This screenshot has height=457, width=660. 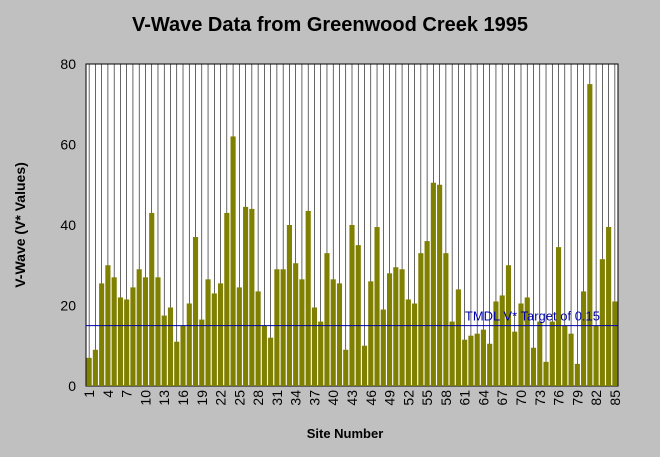 What do you see at coordinates (615, 398) in the screenshot?
I see `x-tick-label: 85` at bounding box center [615, 398].